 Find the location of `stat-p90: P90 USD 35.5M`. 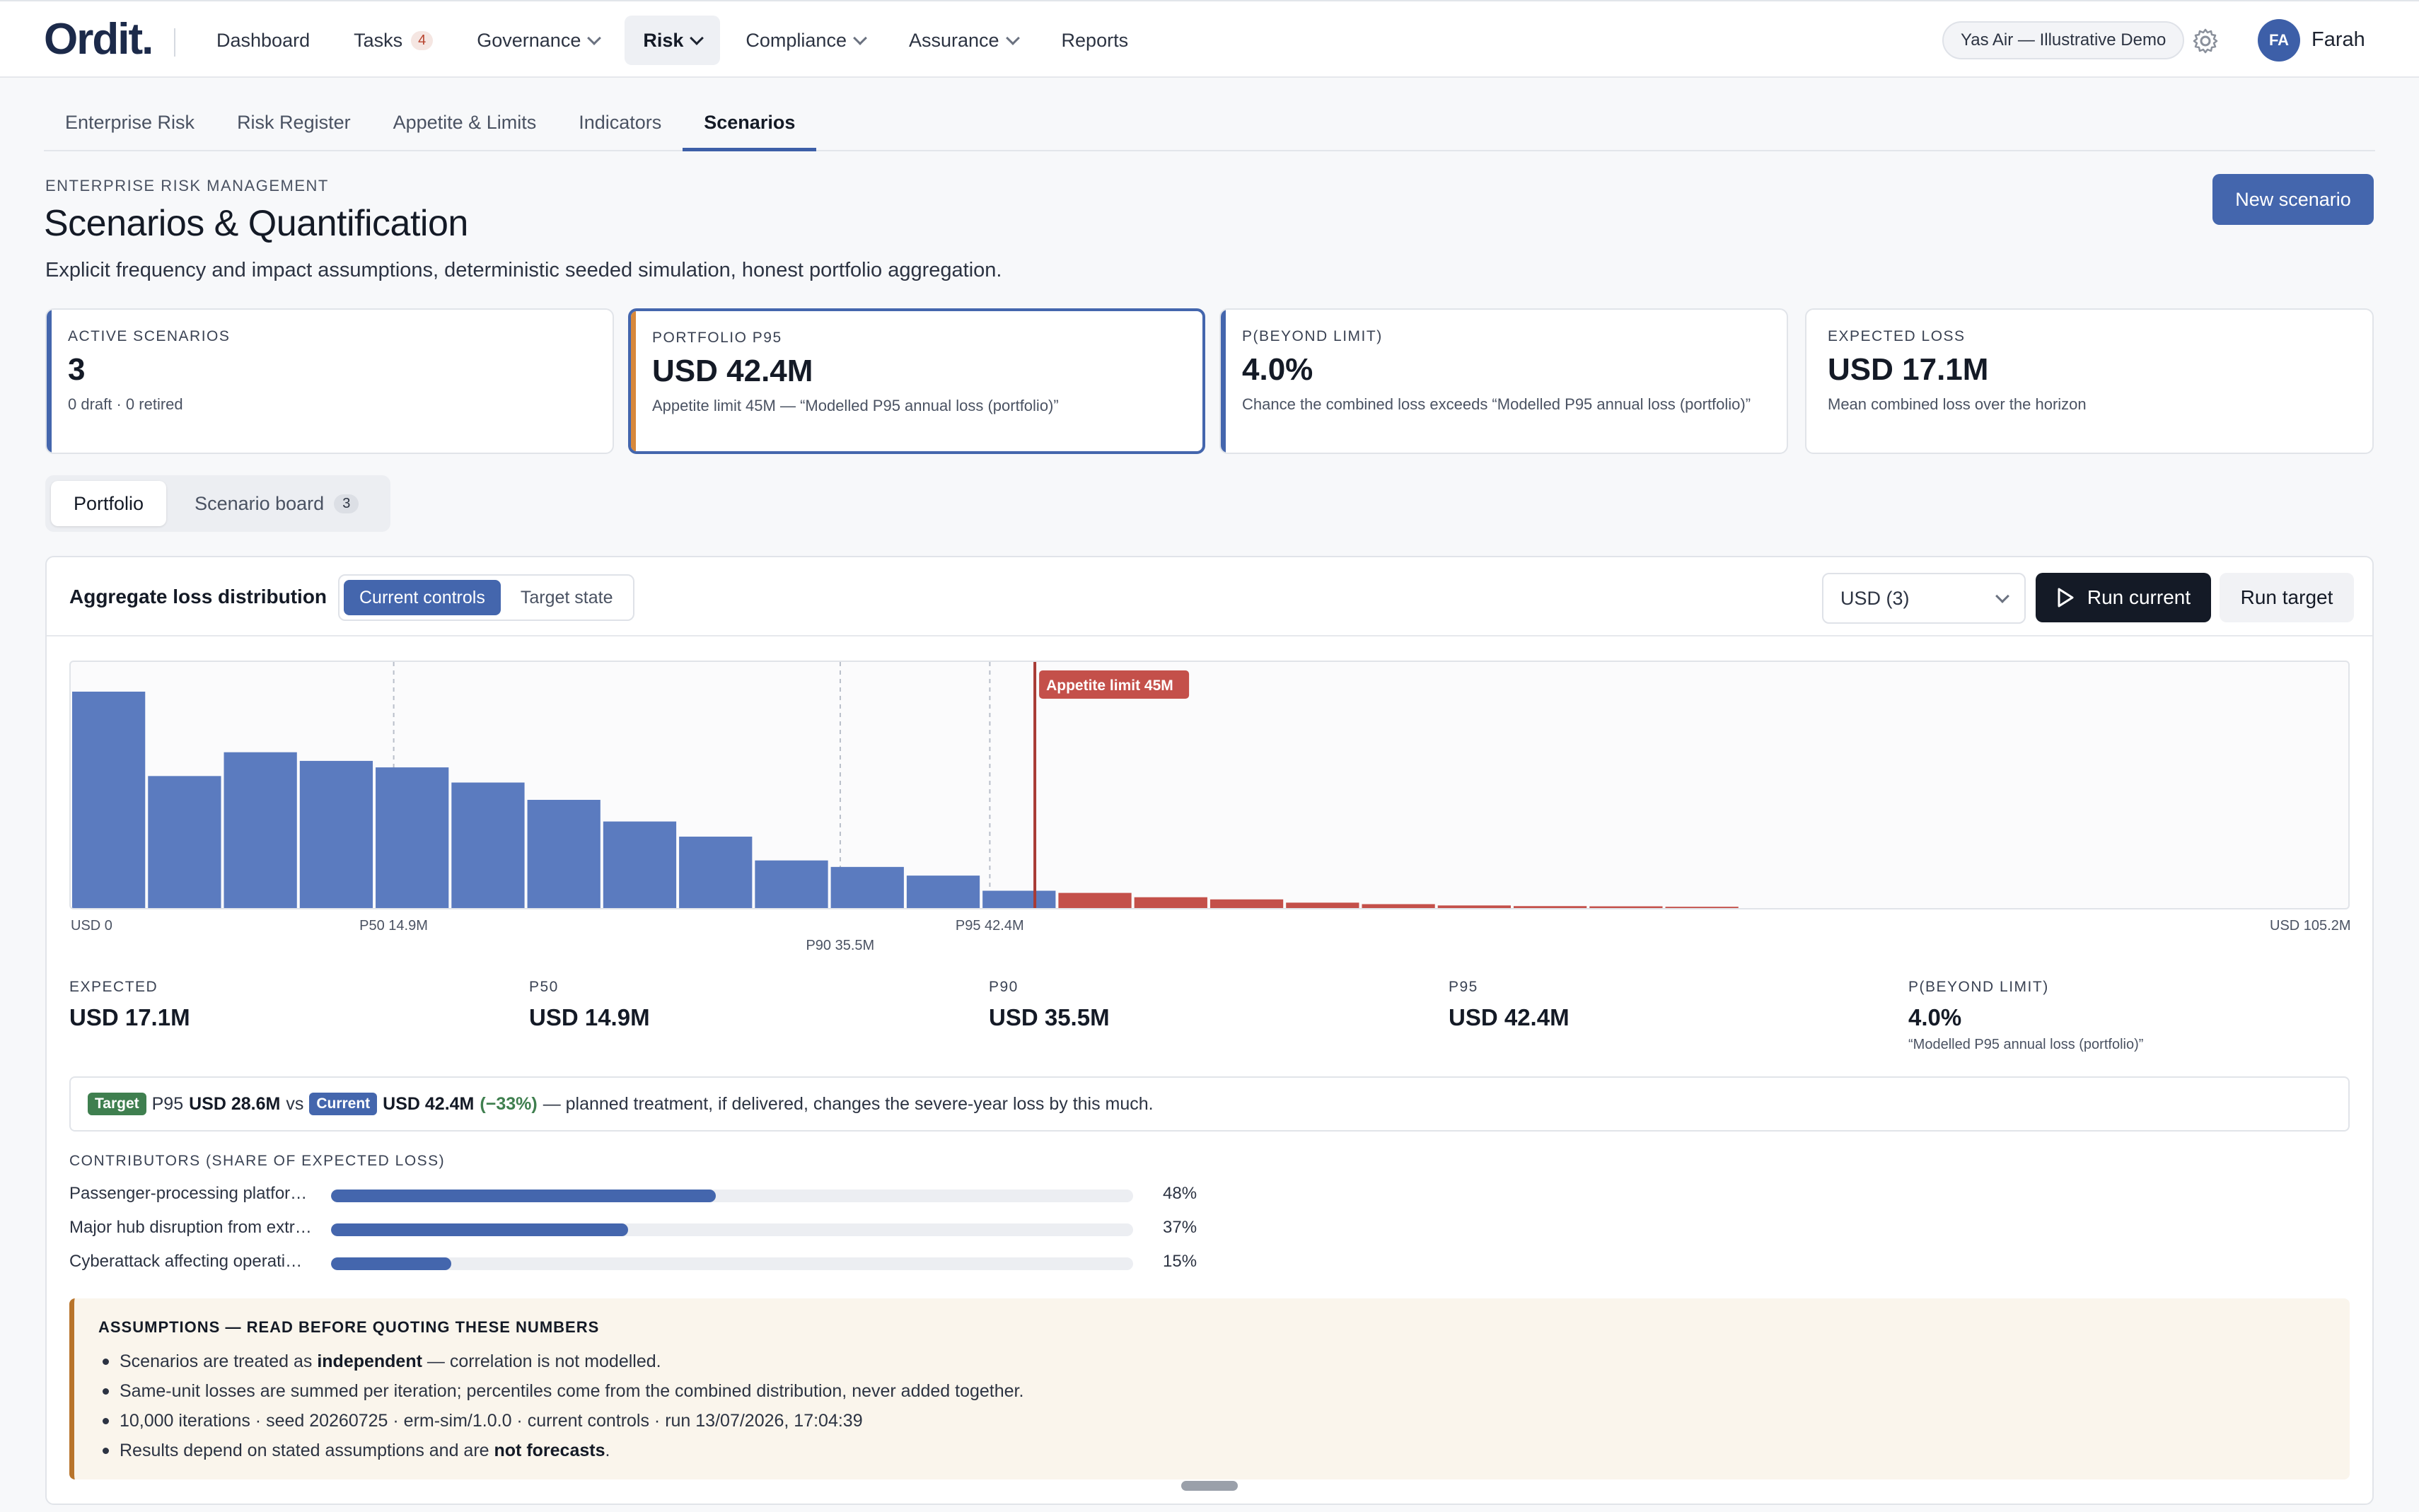

stat-p90: P90 USD 35.5M is located at coordinates (1050, 1005).